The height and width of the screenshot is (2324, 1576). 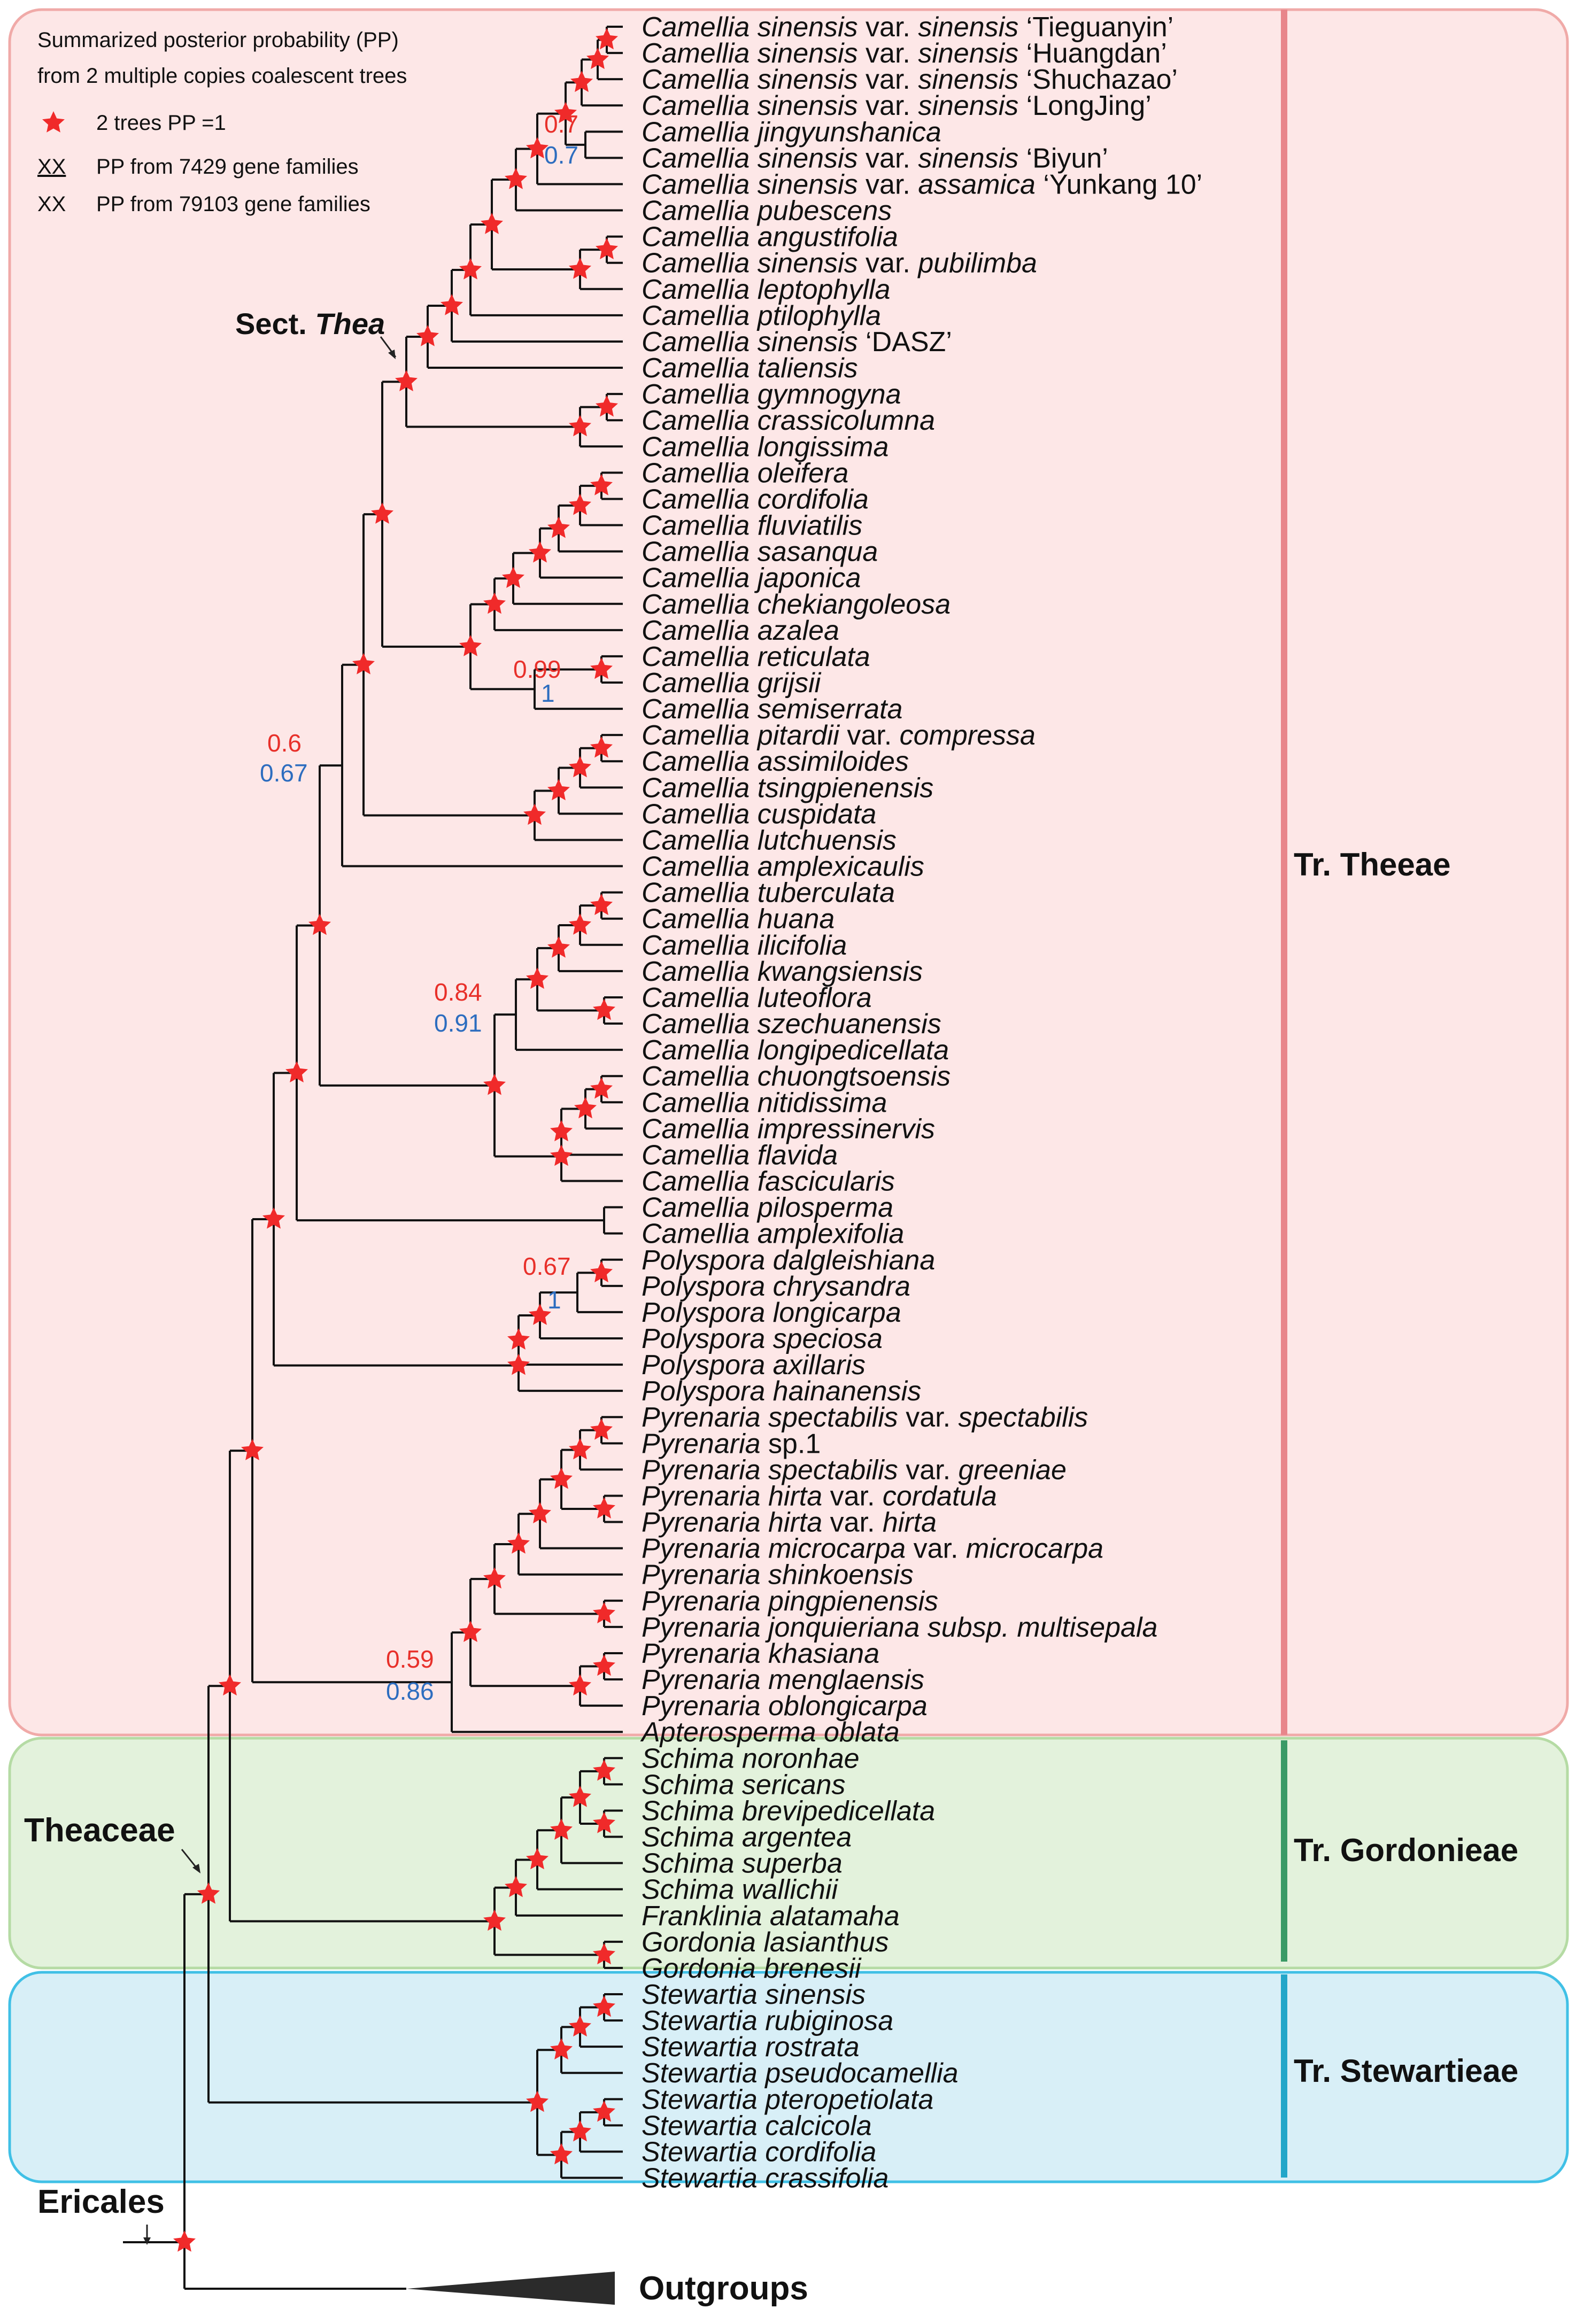 What do you see at coordinates (1284, 1851) in the screenshot?
I see `tribe-gordonieae-bar` at bounding box center [1284, 1851].